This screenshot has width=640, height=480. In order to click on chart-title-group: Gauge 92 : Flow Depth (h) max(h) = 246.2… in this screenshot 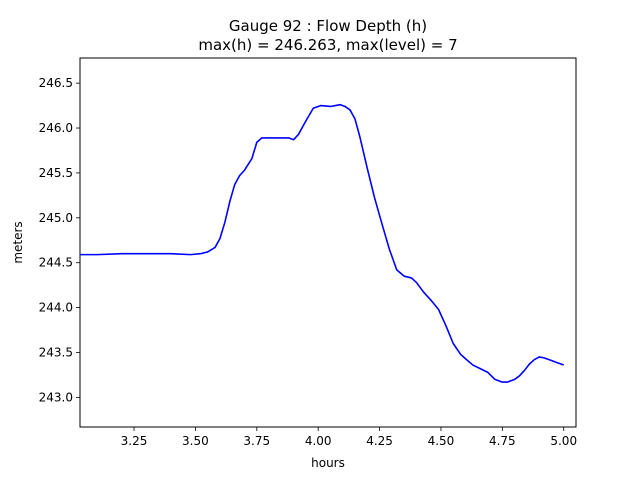, I will do `click(327, 35)`.